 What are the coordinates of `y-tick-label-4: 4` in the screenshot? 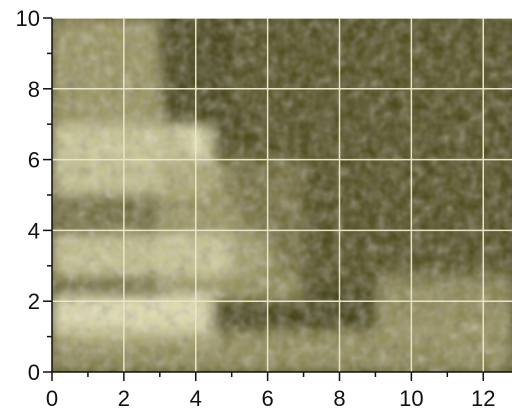 It's located at (34, 230).